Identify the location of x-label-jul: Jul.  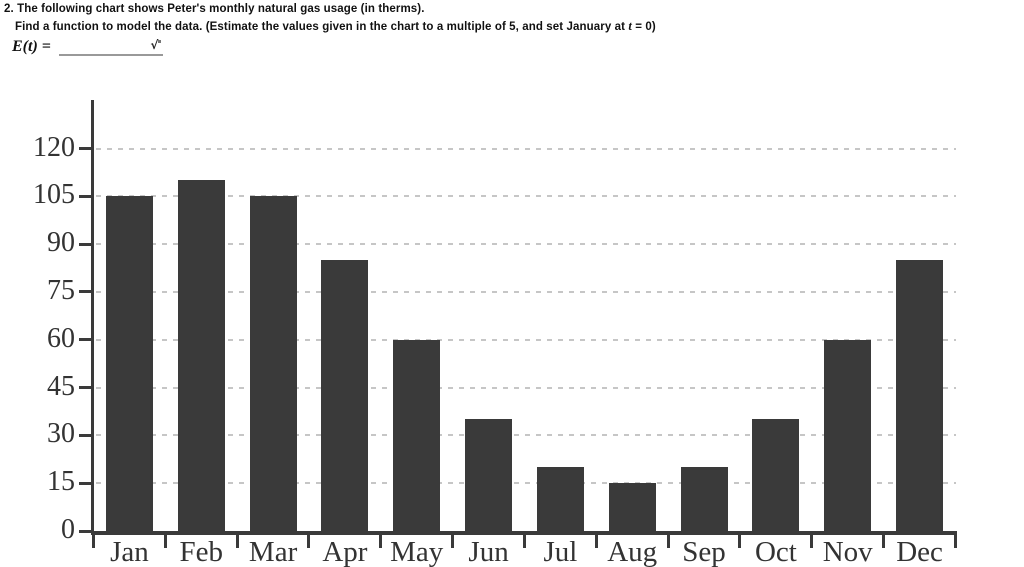
(560, 551).